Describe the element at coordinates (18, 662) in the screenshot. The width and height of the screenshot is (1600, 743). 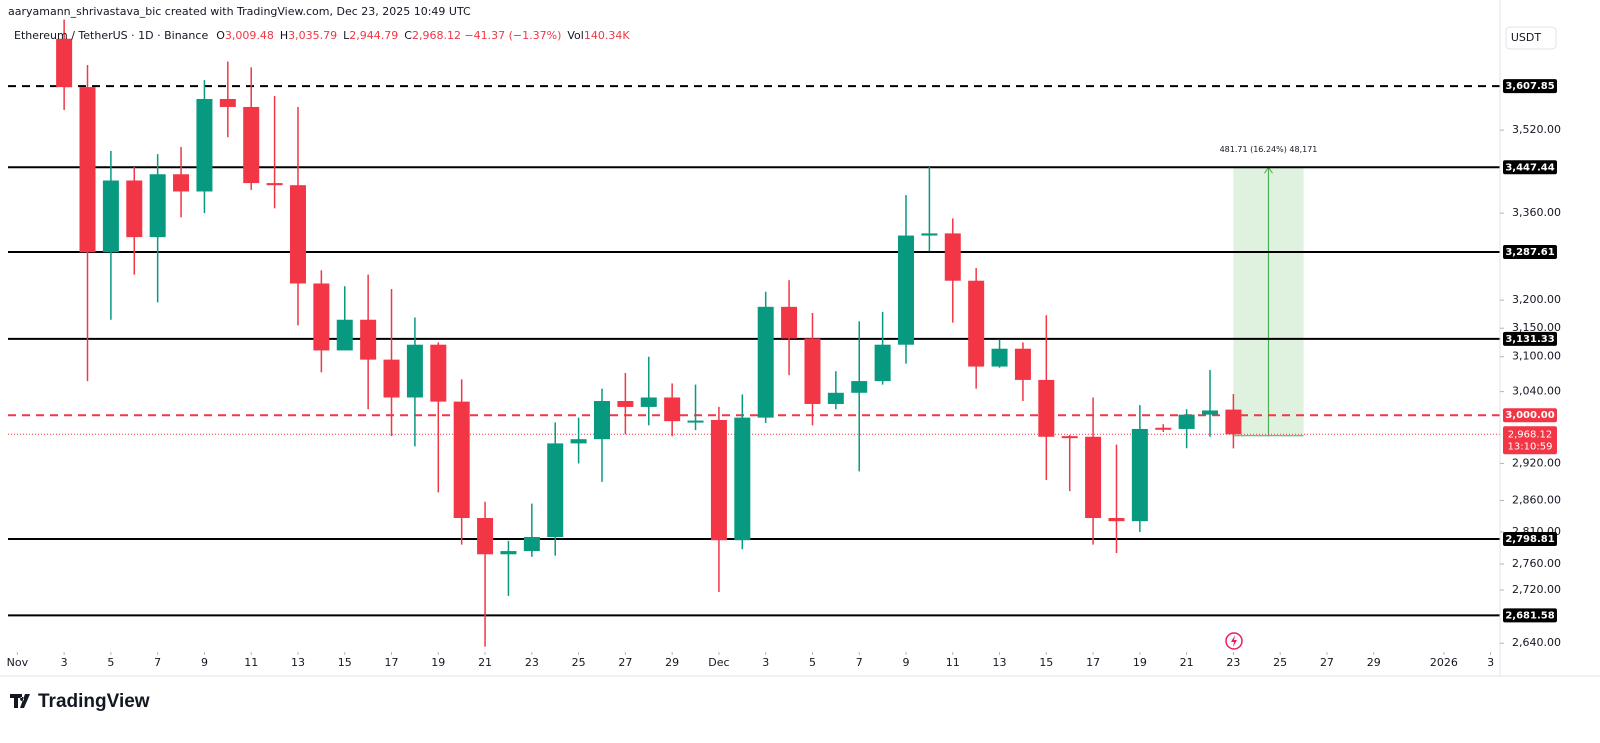
I see `x-tick-label: Nov` at that location.